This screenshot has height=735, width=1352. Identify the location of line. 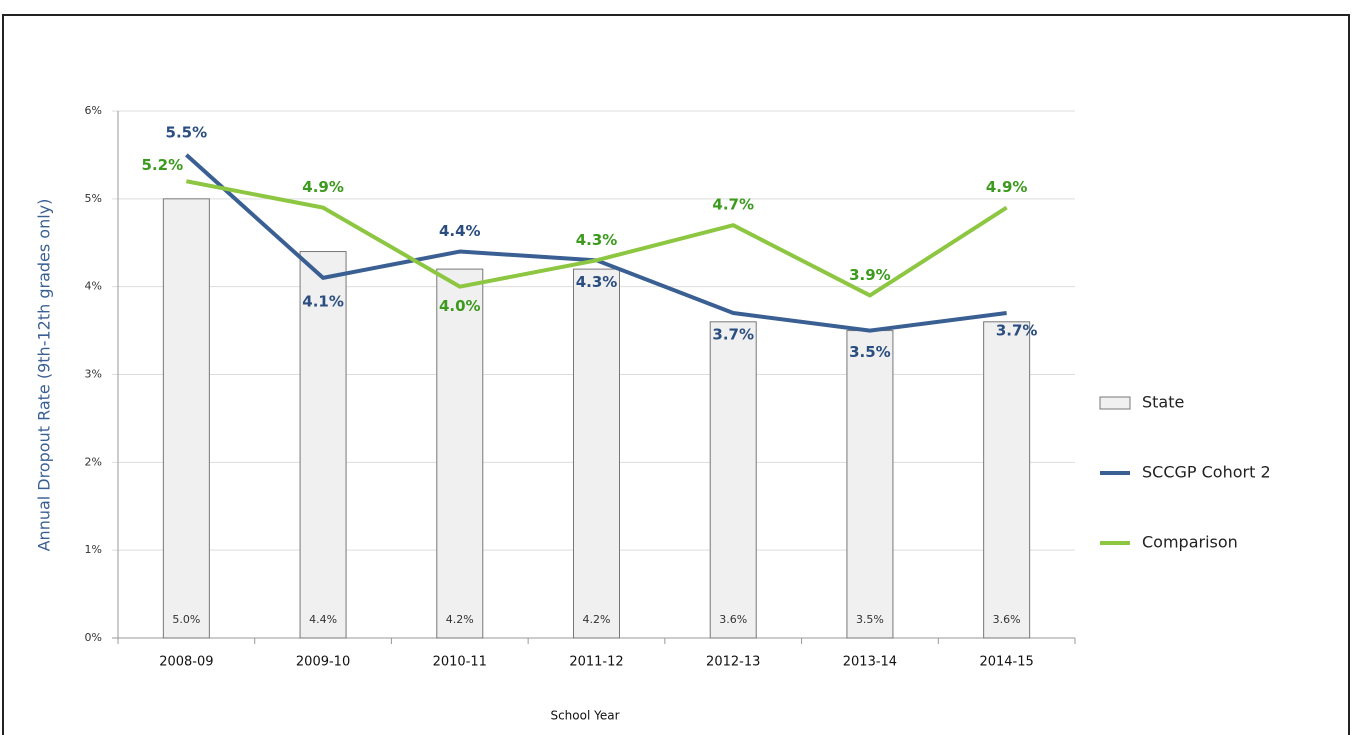
(596, 238).